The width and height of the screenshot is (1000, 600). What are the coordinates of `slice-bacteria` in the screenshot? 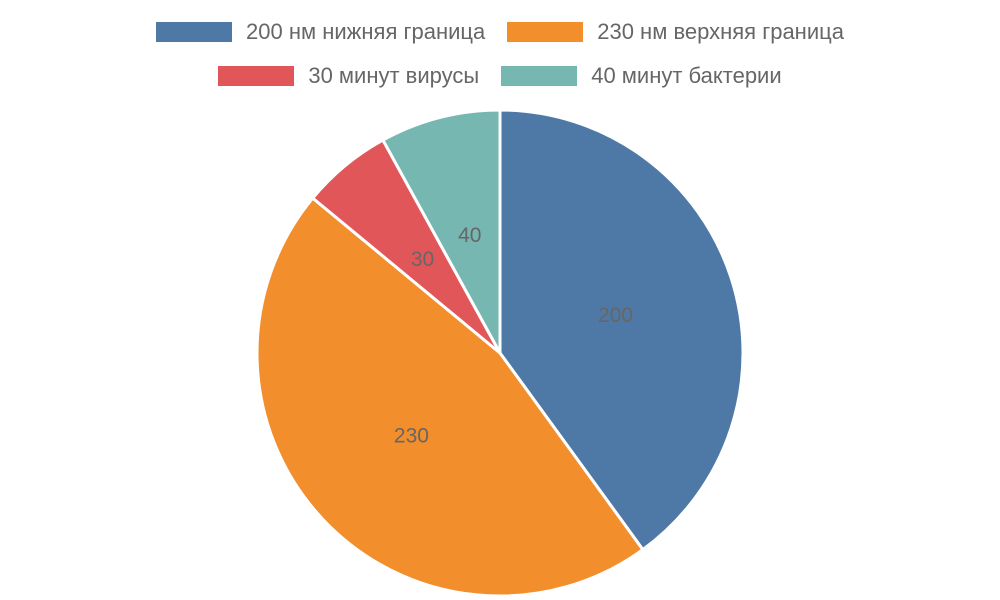 It's located at (441, 231).